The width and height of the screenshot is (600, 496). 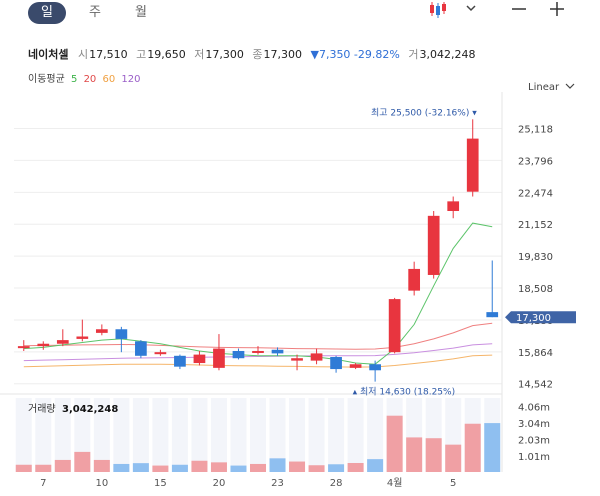 I want to click on open-label: 시, so click(x=83, y=54).